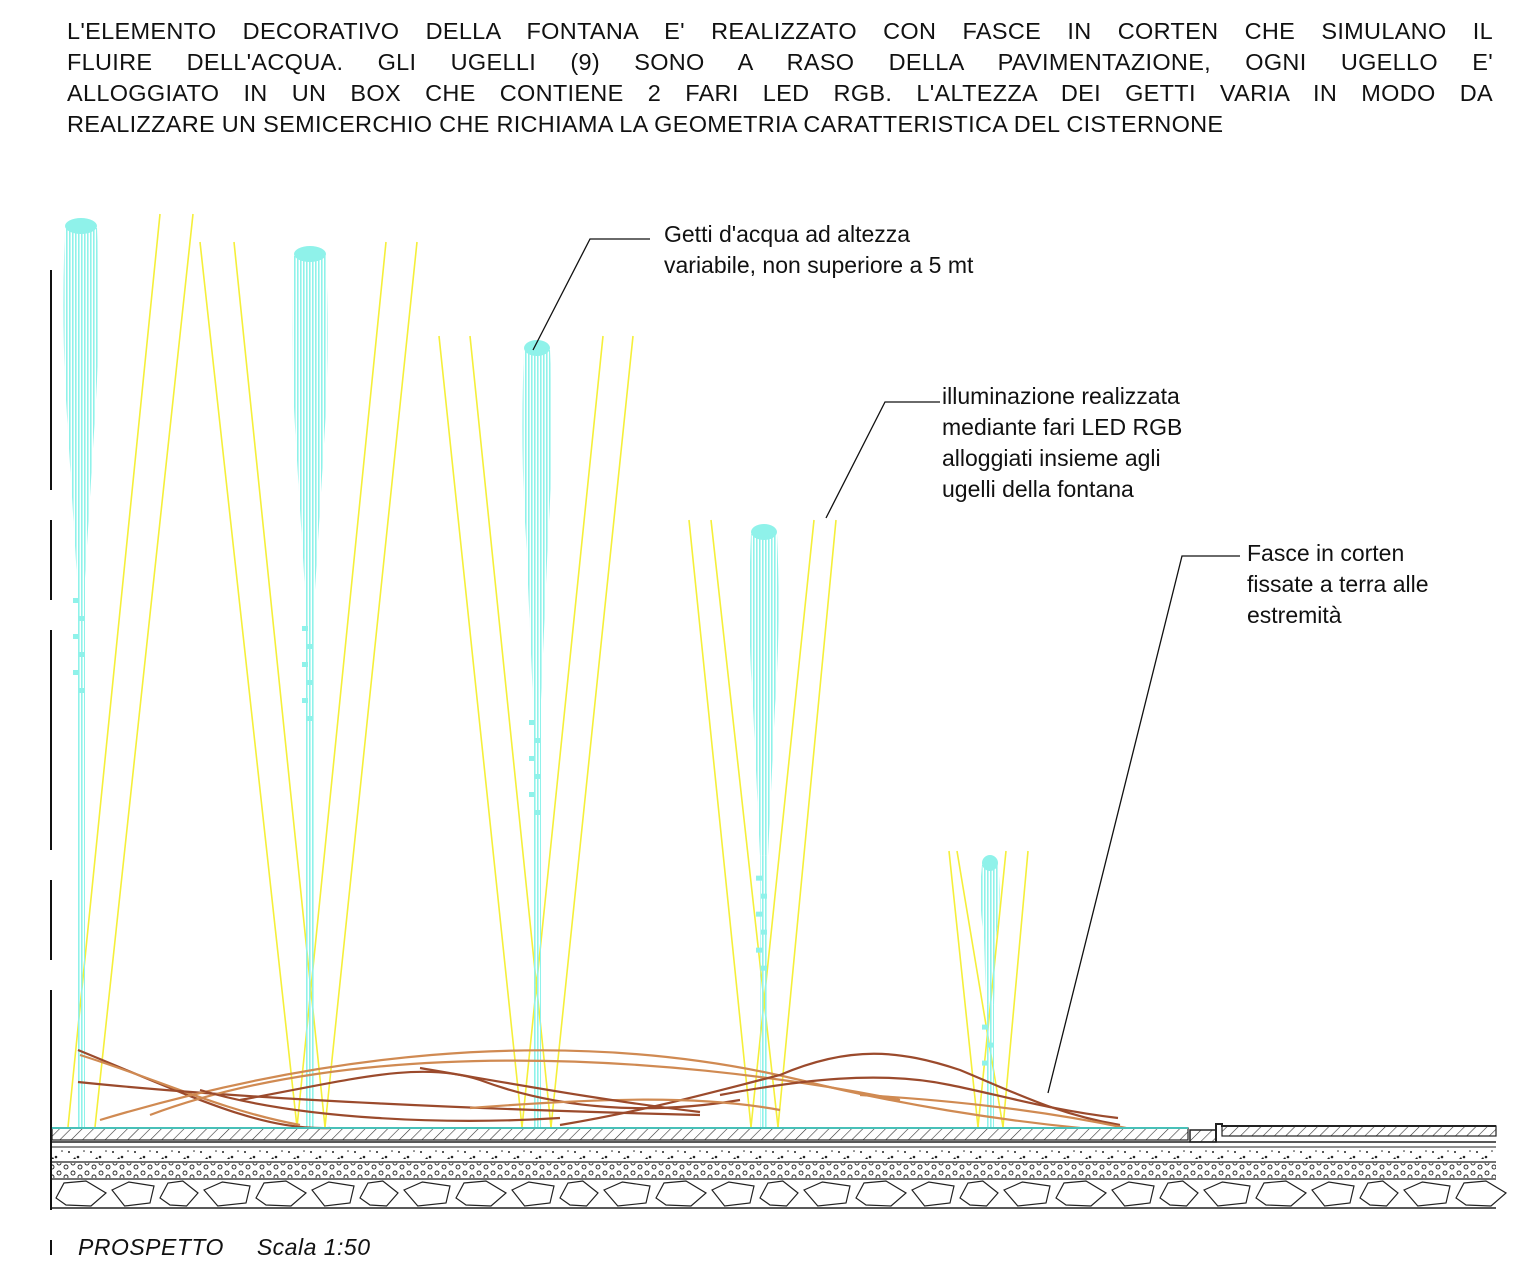 This screenshot has width=1526, height=1261. I want to click on annotation-line: ugelli della fontana, so click(1038, 489).